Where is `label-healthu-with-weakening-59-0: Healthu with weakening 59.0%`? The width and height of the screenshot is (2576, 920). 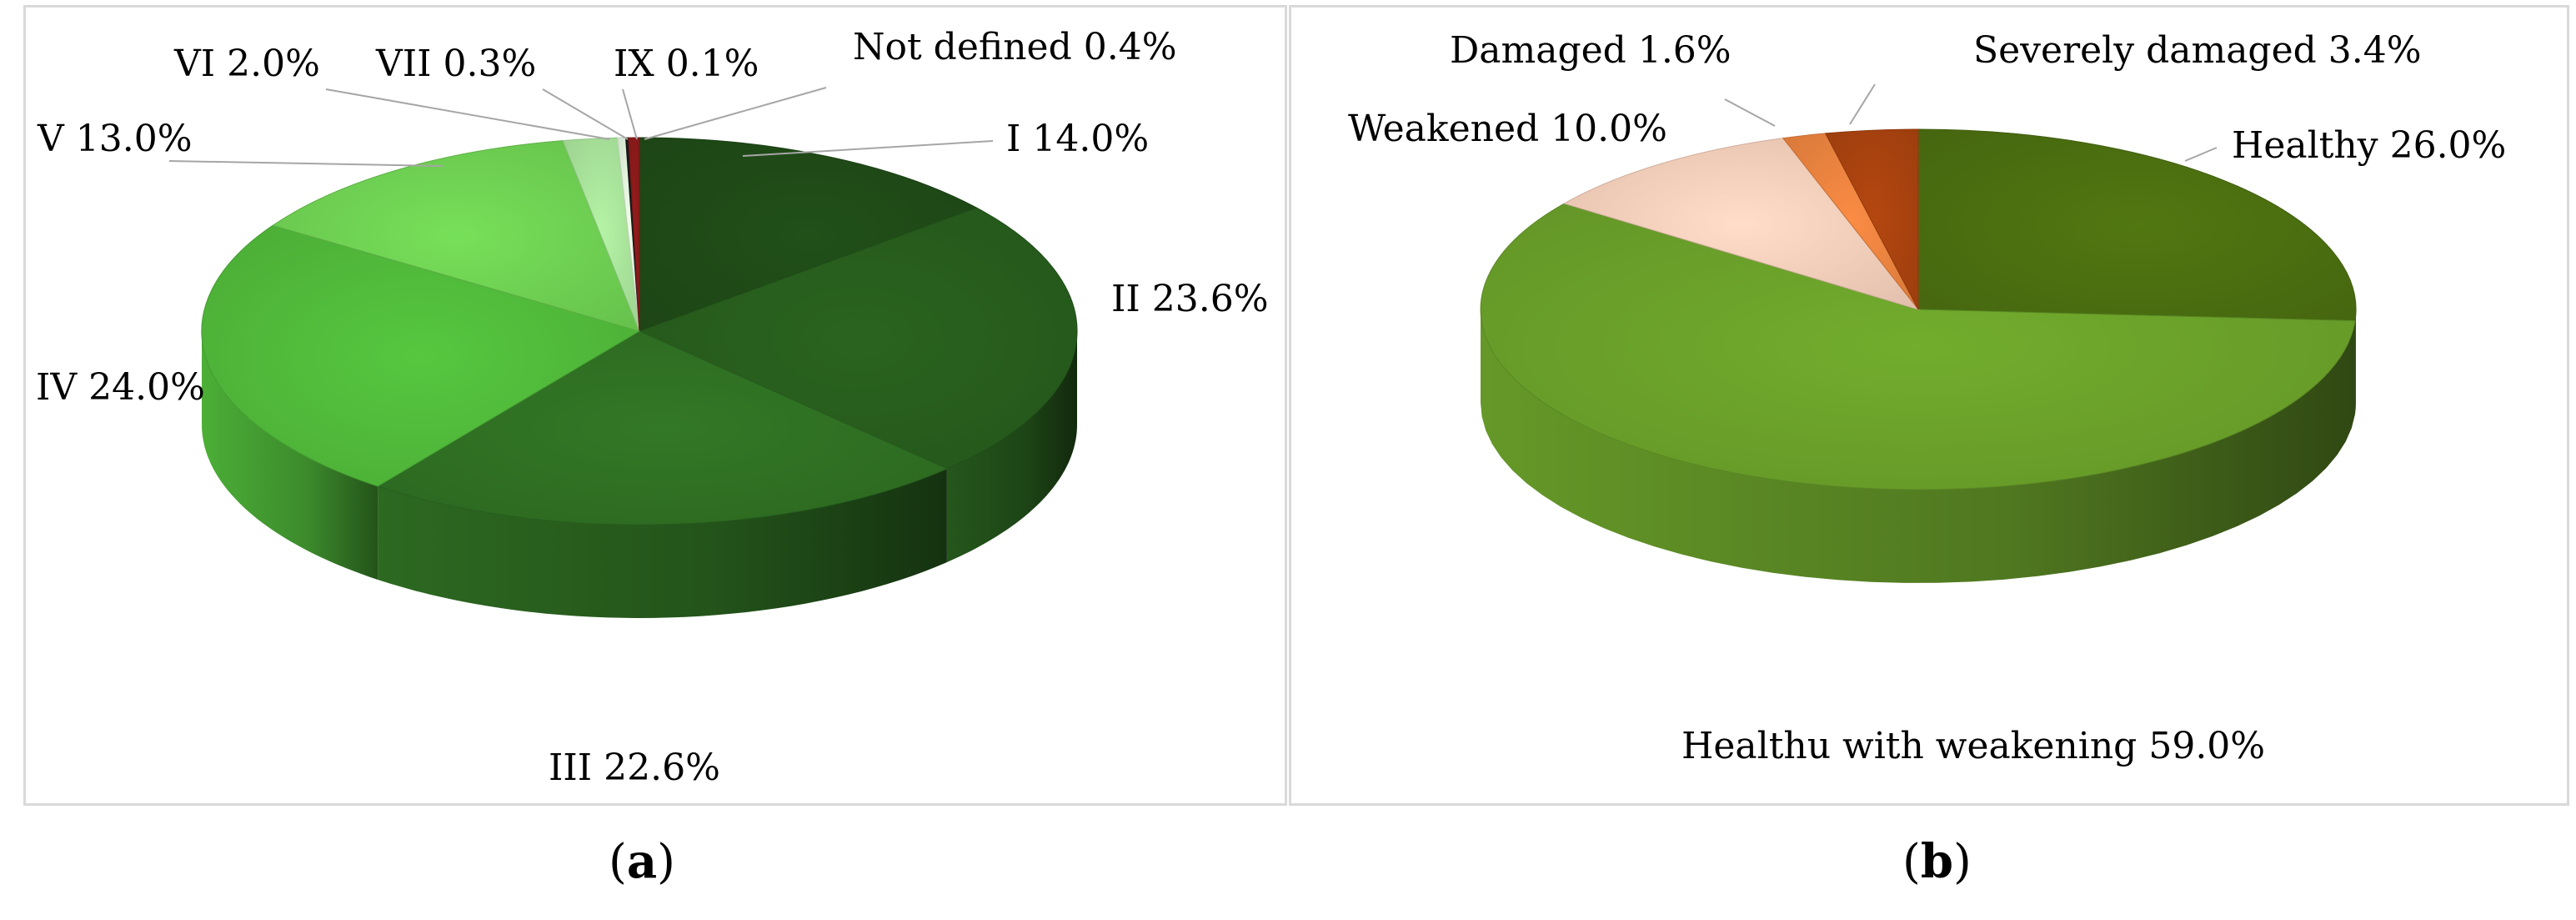 label-healthu-with-weakening-59-0: Healthu with weakening 59.0% is located at coordinates (1973, 746).